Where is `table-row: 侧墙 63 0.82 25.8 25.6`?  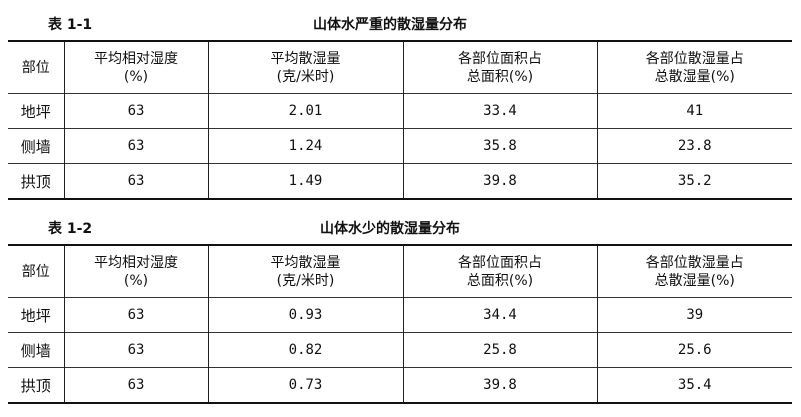 table-row: 侧墙 63 0.82 25.8 25.6 is located at coordinates (400, 350).